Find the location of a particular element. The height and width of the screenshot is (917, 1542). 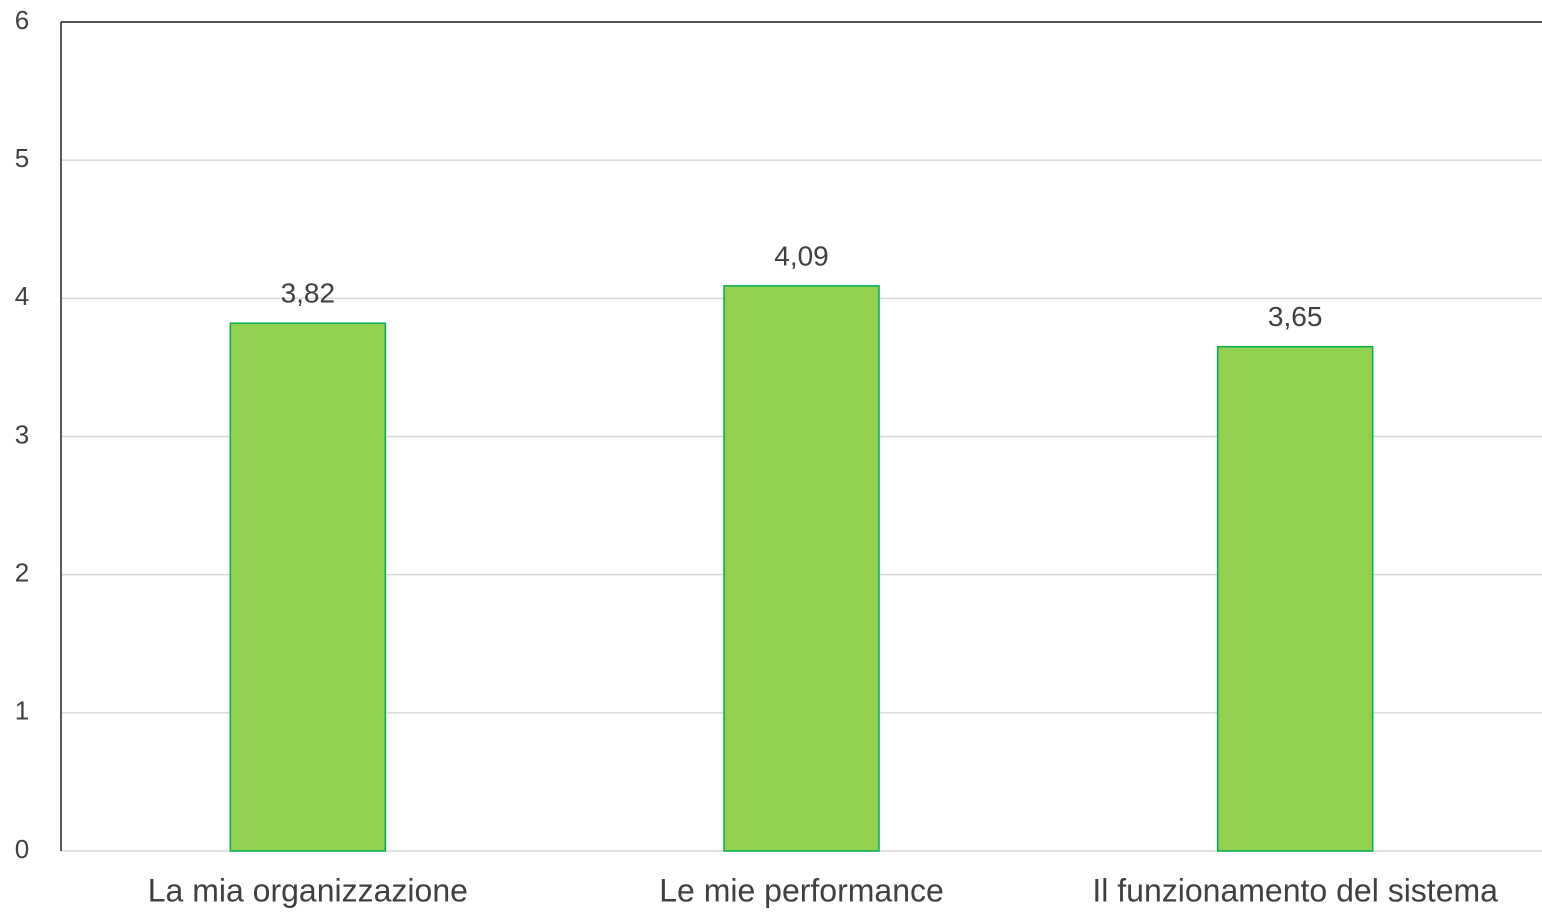

value-label: 3,65 is located at coordinates (1295, 316).